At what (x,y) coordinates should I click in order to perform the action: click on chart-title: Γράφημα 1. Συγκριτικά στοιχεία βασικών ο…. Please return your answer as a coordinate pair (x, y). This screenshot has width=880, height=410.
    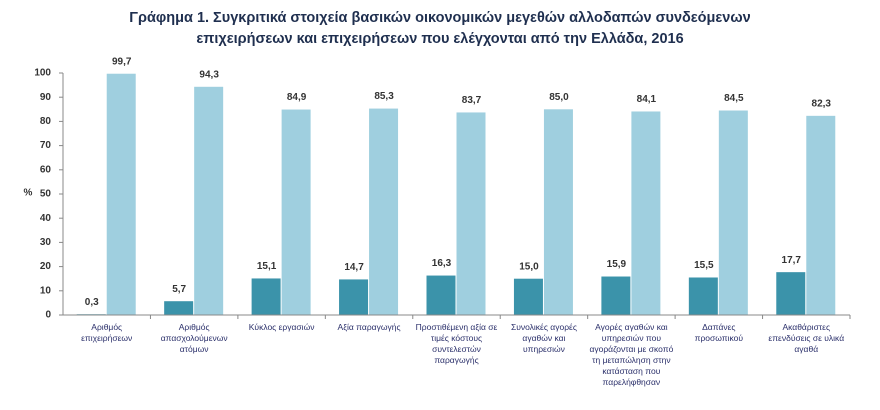
    Looking at the image, I should click on (440, 28).